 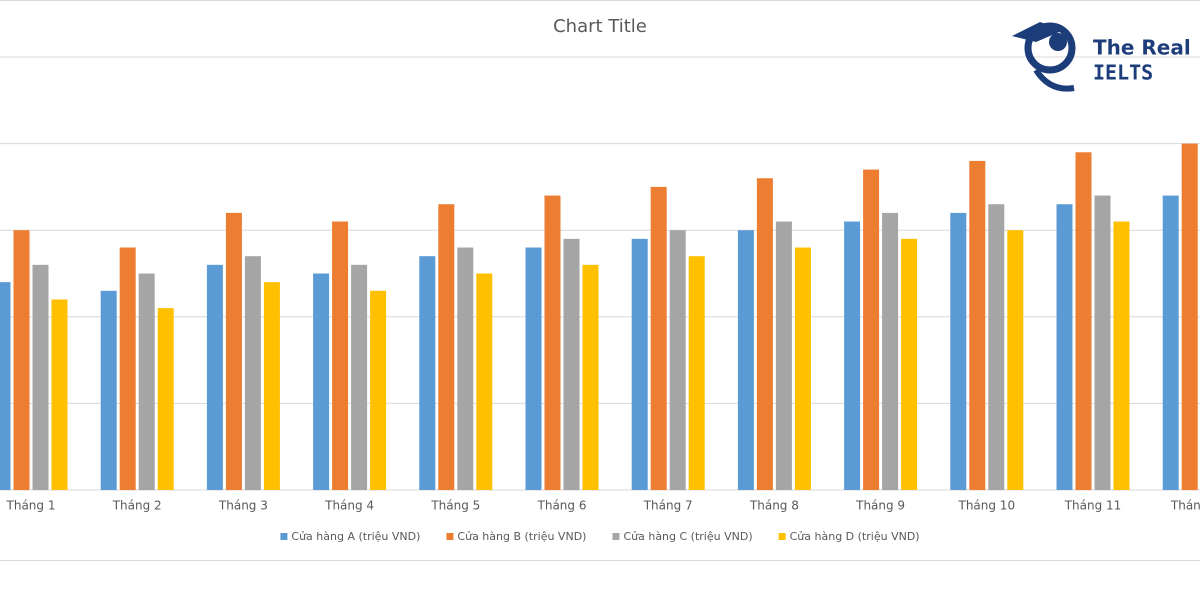 I want to click on legend-label: Cửa hàng C (triệu VND), so click(x=687, y=536).